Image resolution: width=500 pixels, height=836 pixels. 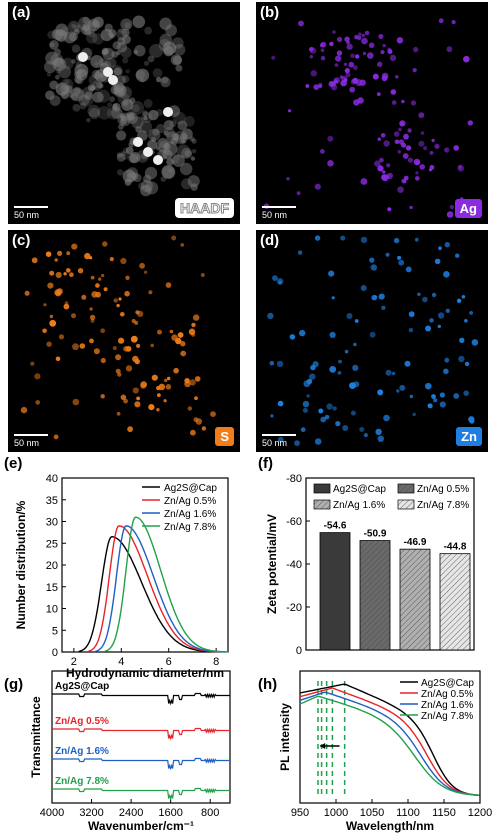 What do you see at coordinates (415, 542) in the screenshot?
I see `zeta-value-label: -46.9` at bounding box center [415, 542].